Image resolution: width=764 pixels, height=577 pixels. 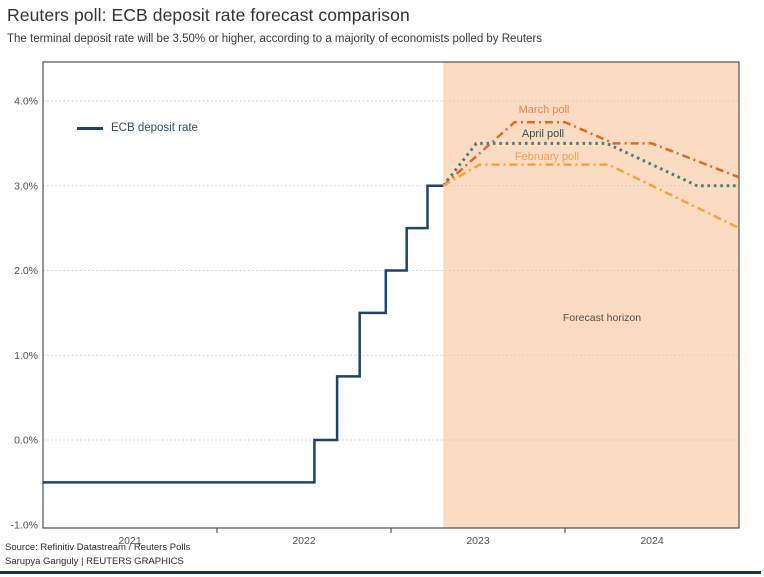 I want to click on series-march-poll, so click(x=591, y=153).